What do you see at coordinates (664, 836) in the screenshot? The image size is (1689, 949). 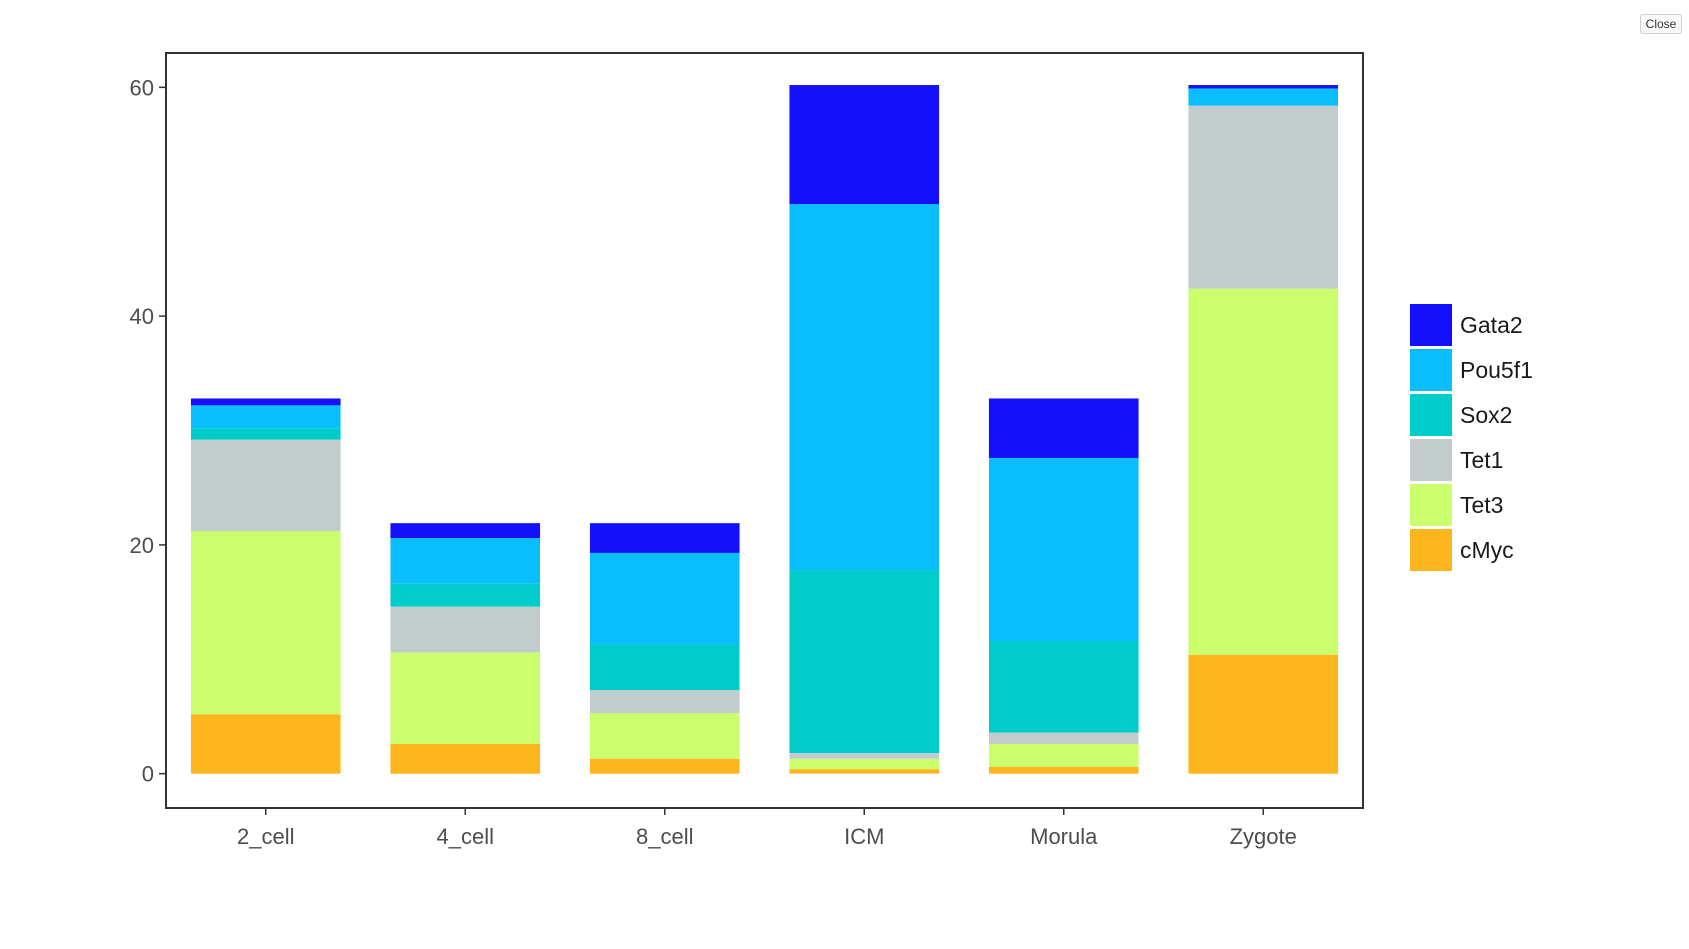 I see `x-tick-label: 8_cell` at bounding box center [664, 836].